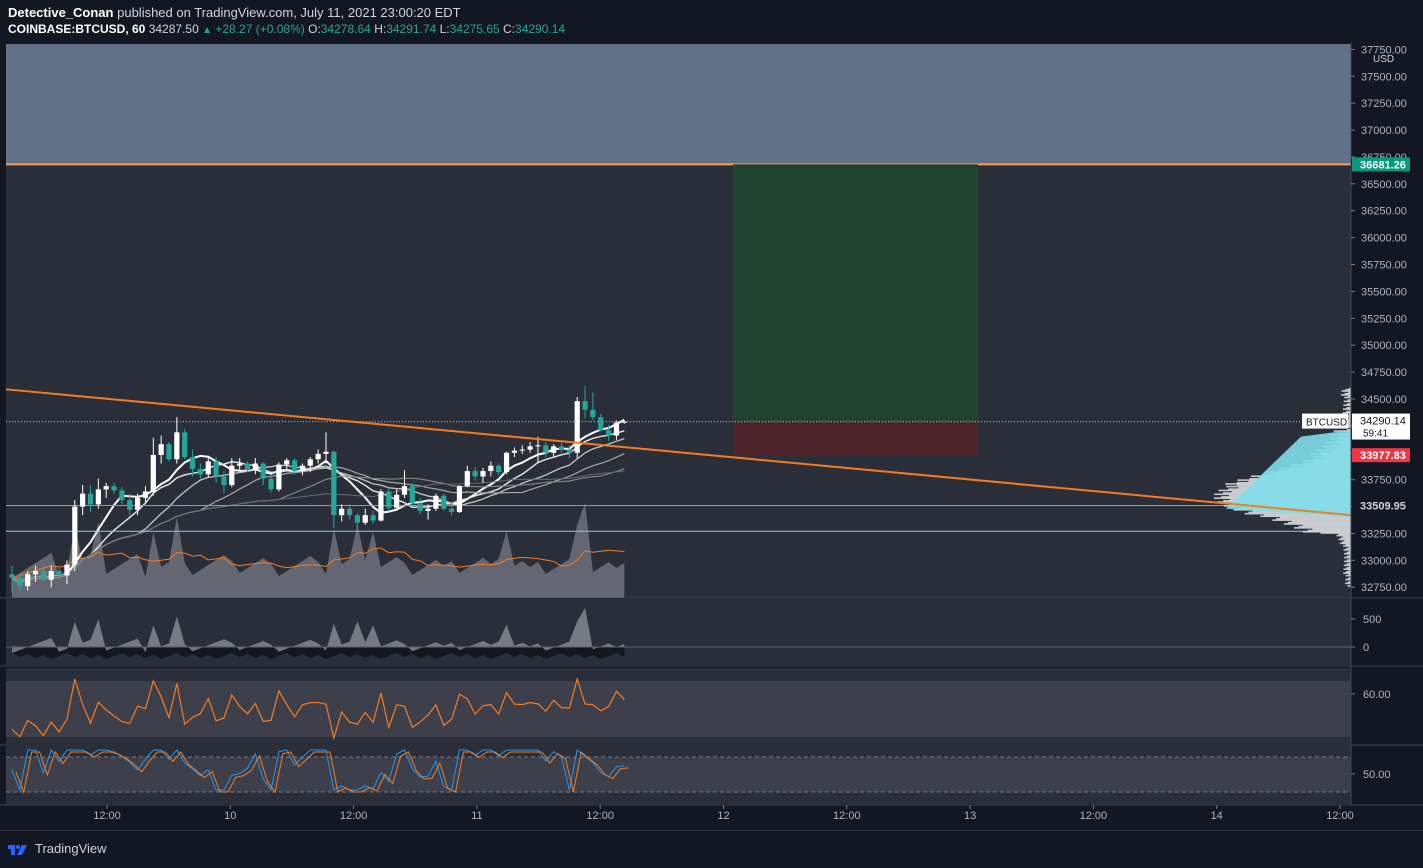 The width and height of the screenshot is (1423, 868). What do you see at coordinates (1384, 400) in the screenshot?
I see `price-tick-label: 34500.00` at bounding box center [1384, 400].